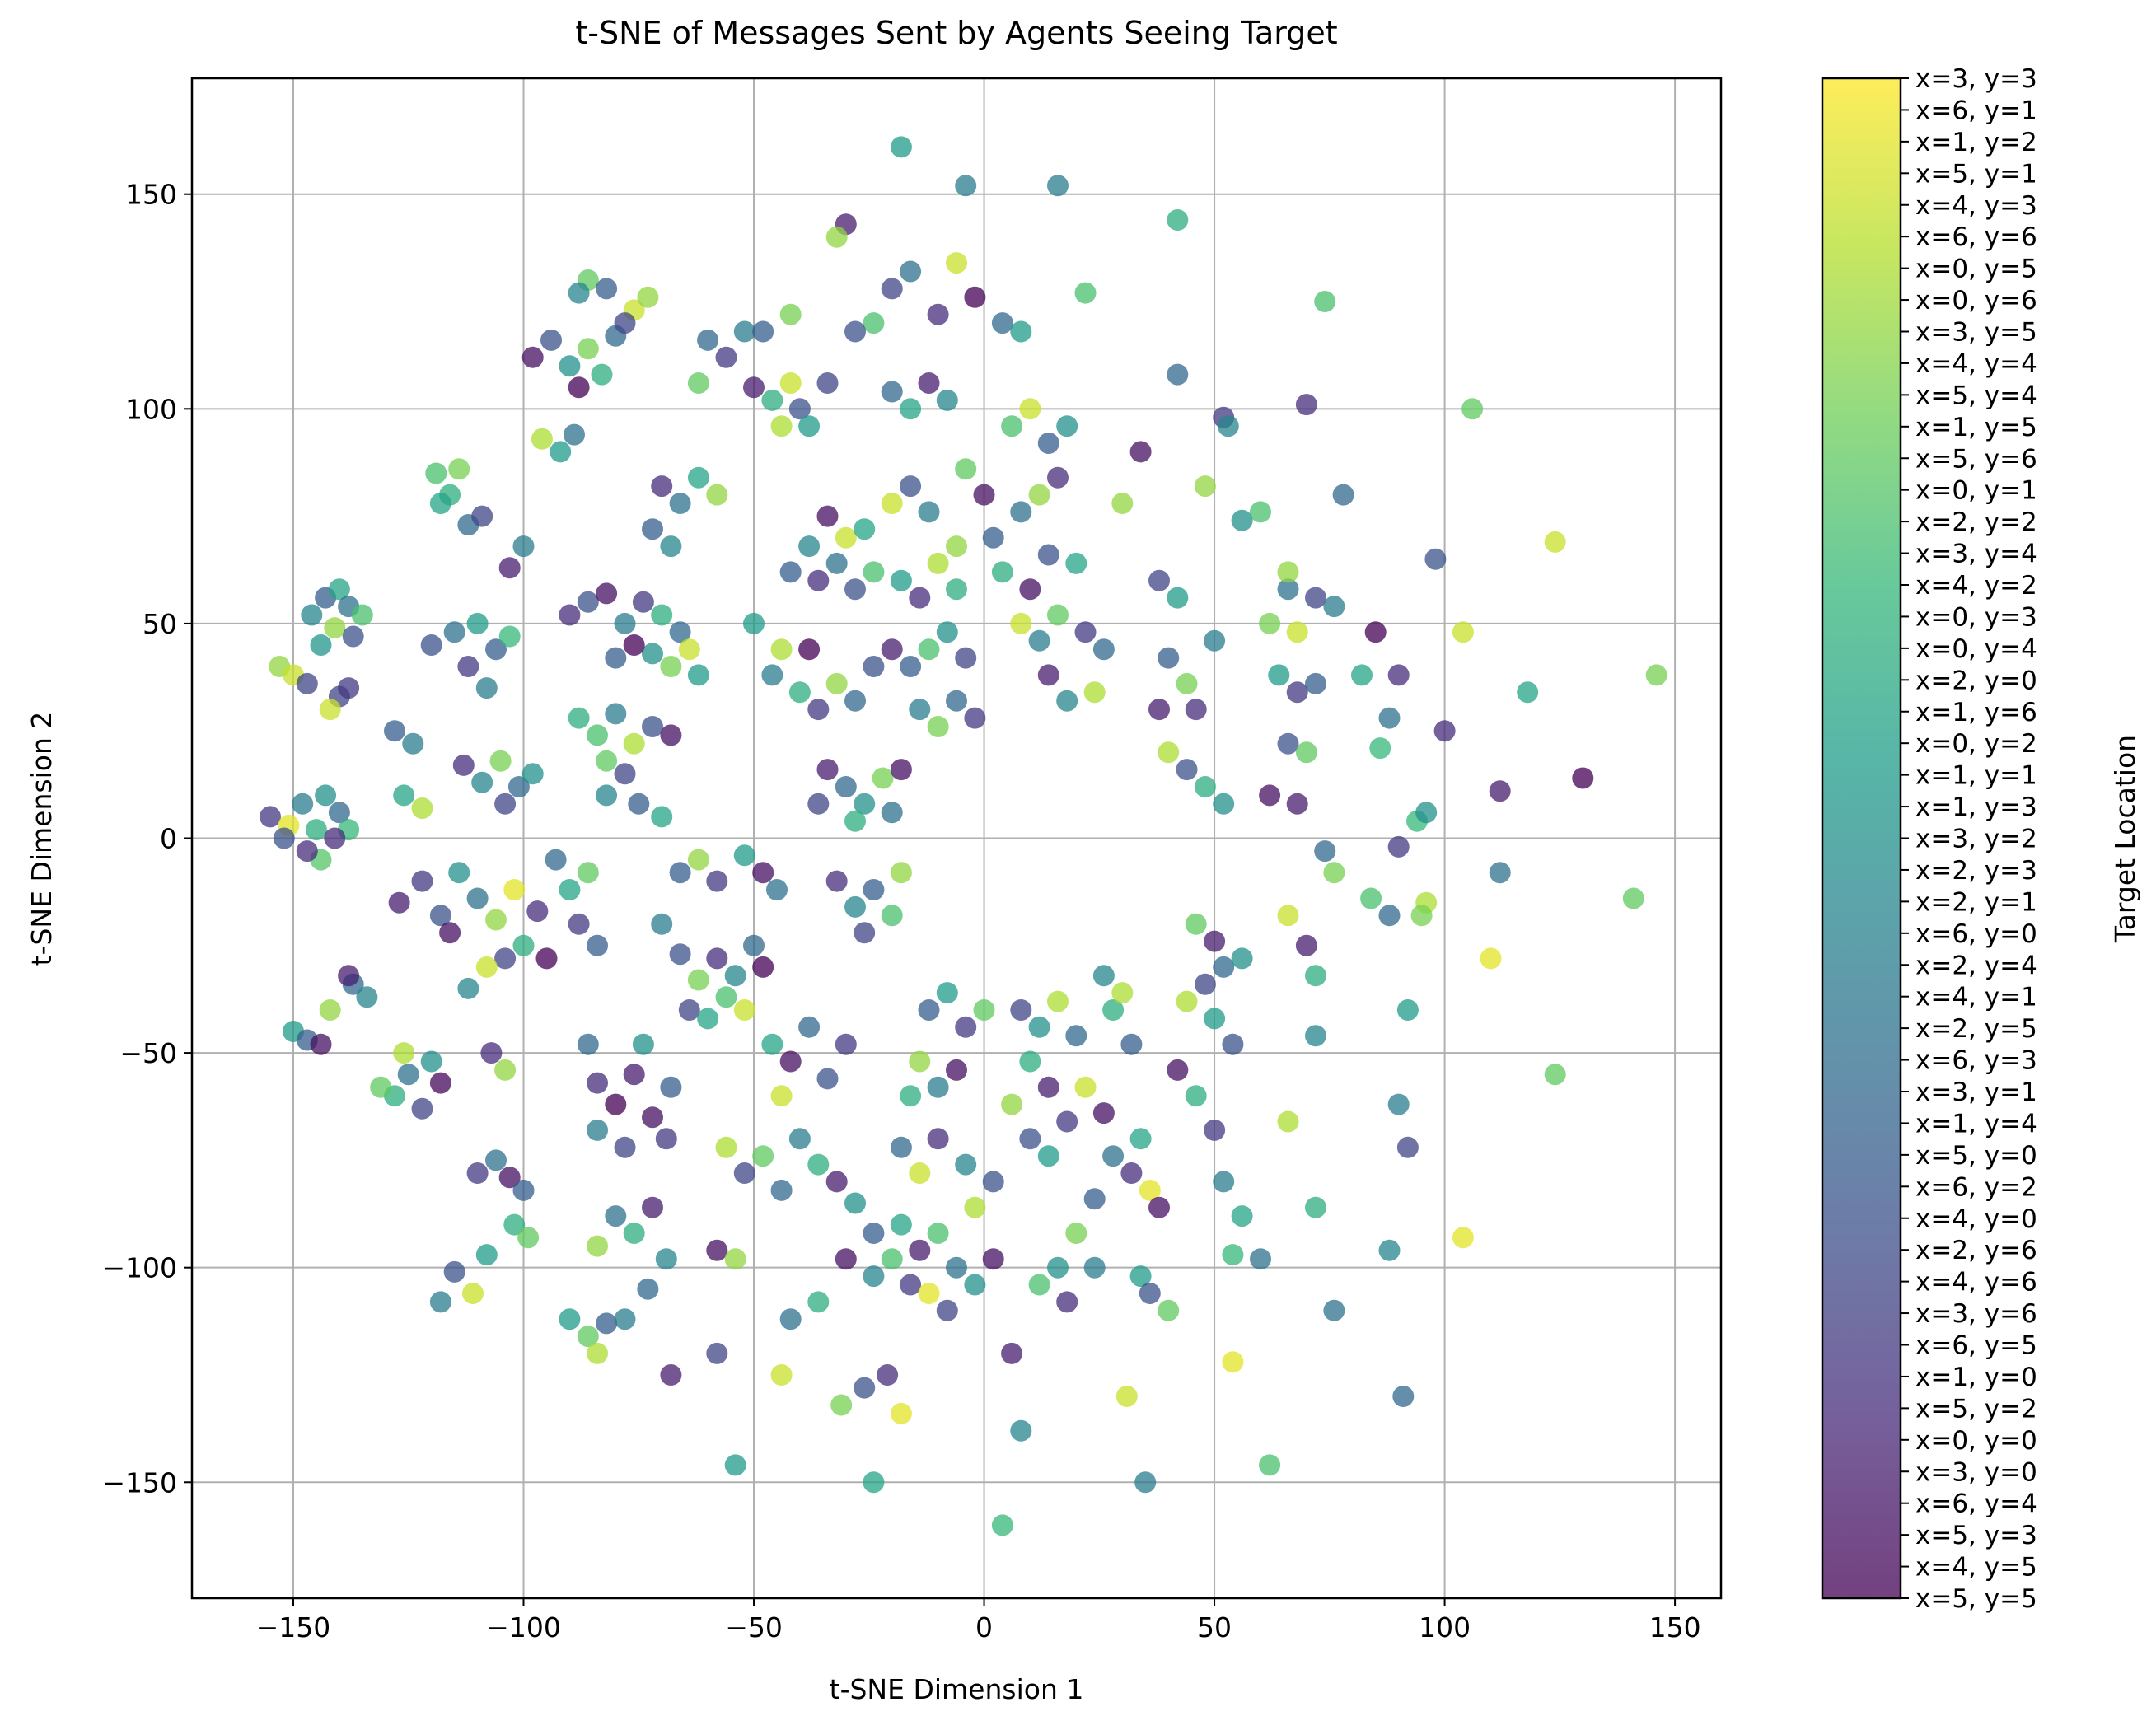 The height and width of the screenshot is (1730, 2156). Describe the element at coordinates (1675, 1627) in the screenshot. I see `x-tick-label: 150` at that location.